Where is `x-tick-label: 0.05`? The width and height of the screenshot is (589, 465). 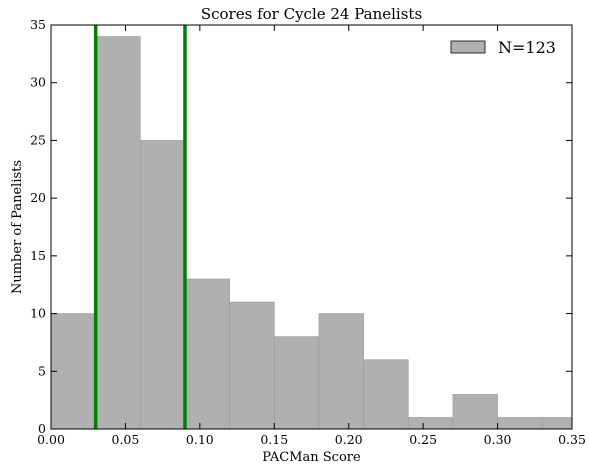
x-tick-label: 0.05 is located at coordinates (126, 439).